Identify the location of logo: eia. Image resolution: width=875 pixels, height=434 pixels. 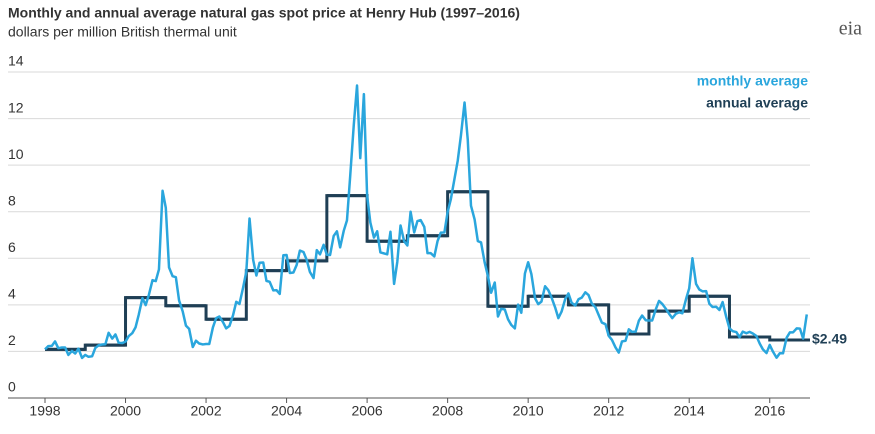
(850, 29).